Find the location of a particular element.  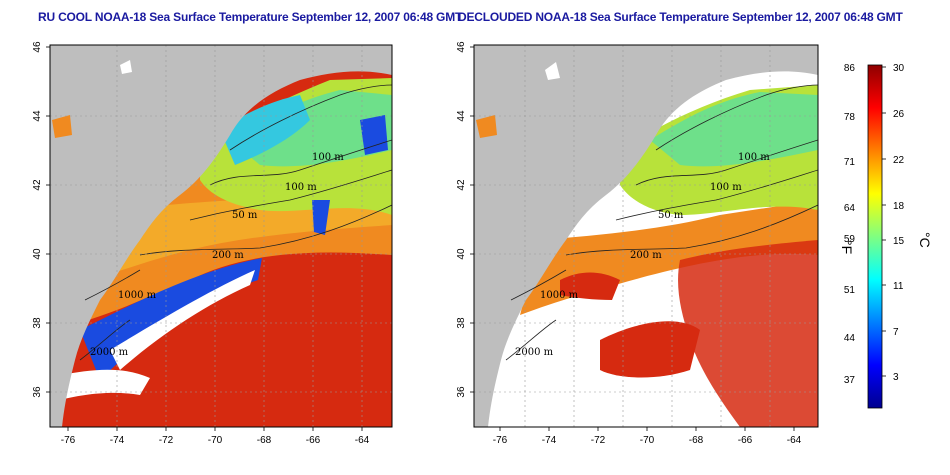

colorbar-f-tick-label: 37 is located at coordinates (850, 380).